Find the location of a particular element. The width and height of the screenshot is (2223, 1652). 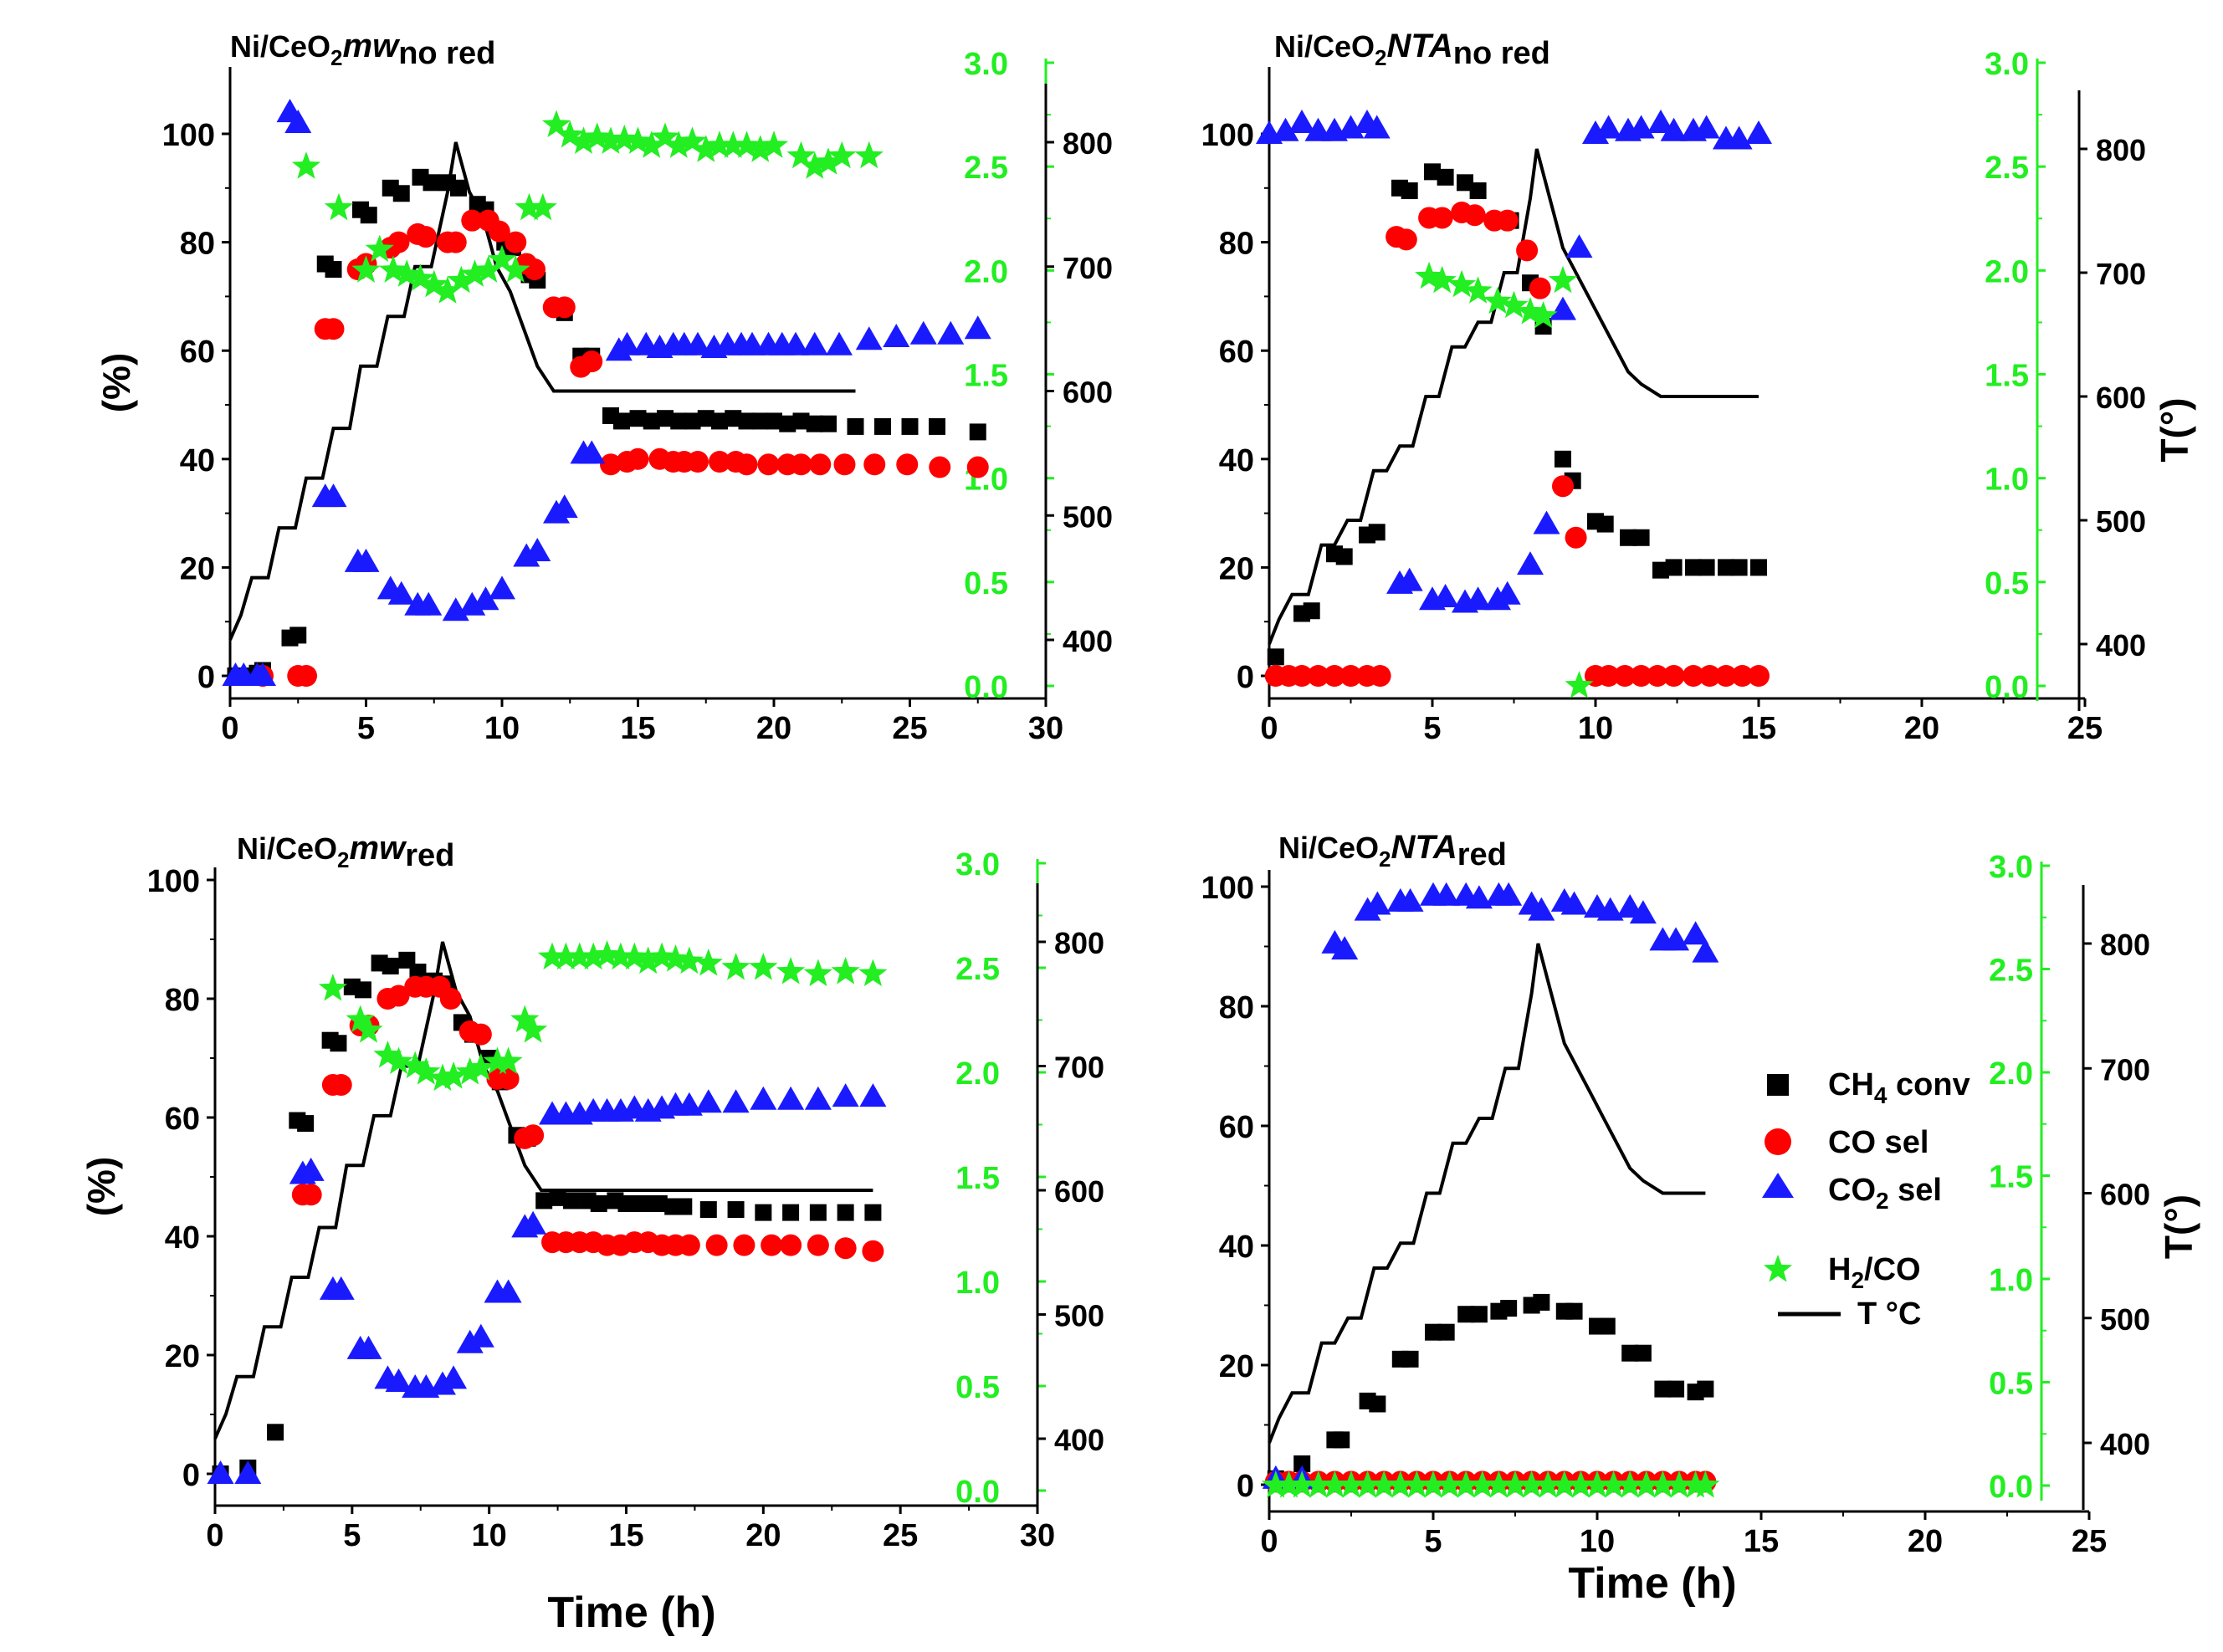

y2-tick-label: 0.0 is located at coordinates (978, 1492).